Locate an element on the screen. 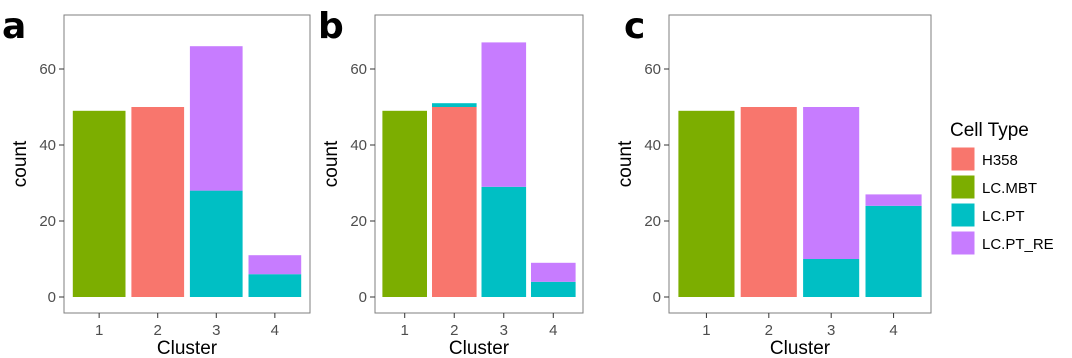 The width and height of the screenshot is (1072, 358). bar-a-cluster-3-lc-pt is located at coordinates (216, 243).